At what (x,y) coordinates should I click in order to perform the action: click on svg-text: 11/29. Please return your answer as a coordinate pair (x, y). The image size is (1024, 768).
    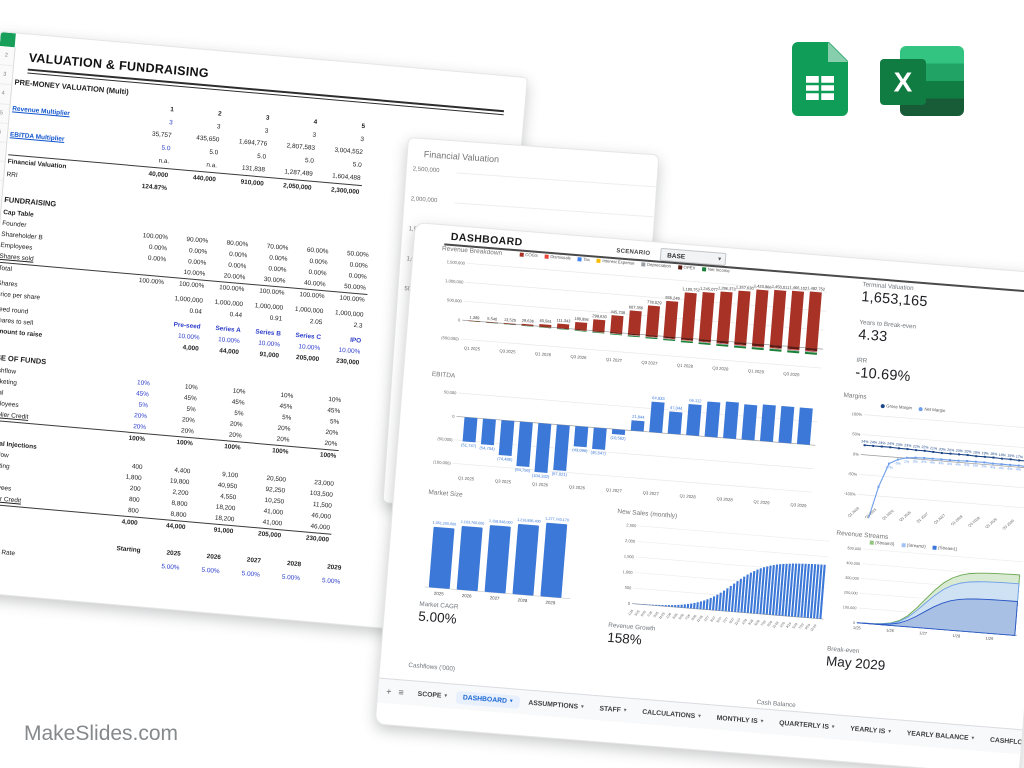
    Looking at the image, I should click on (813, 627).